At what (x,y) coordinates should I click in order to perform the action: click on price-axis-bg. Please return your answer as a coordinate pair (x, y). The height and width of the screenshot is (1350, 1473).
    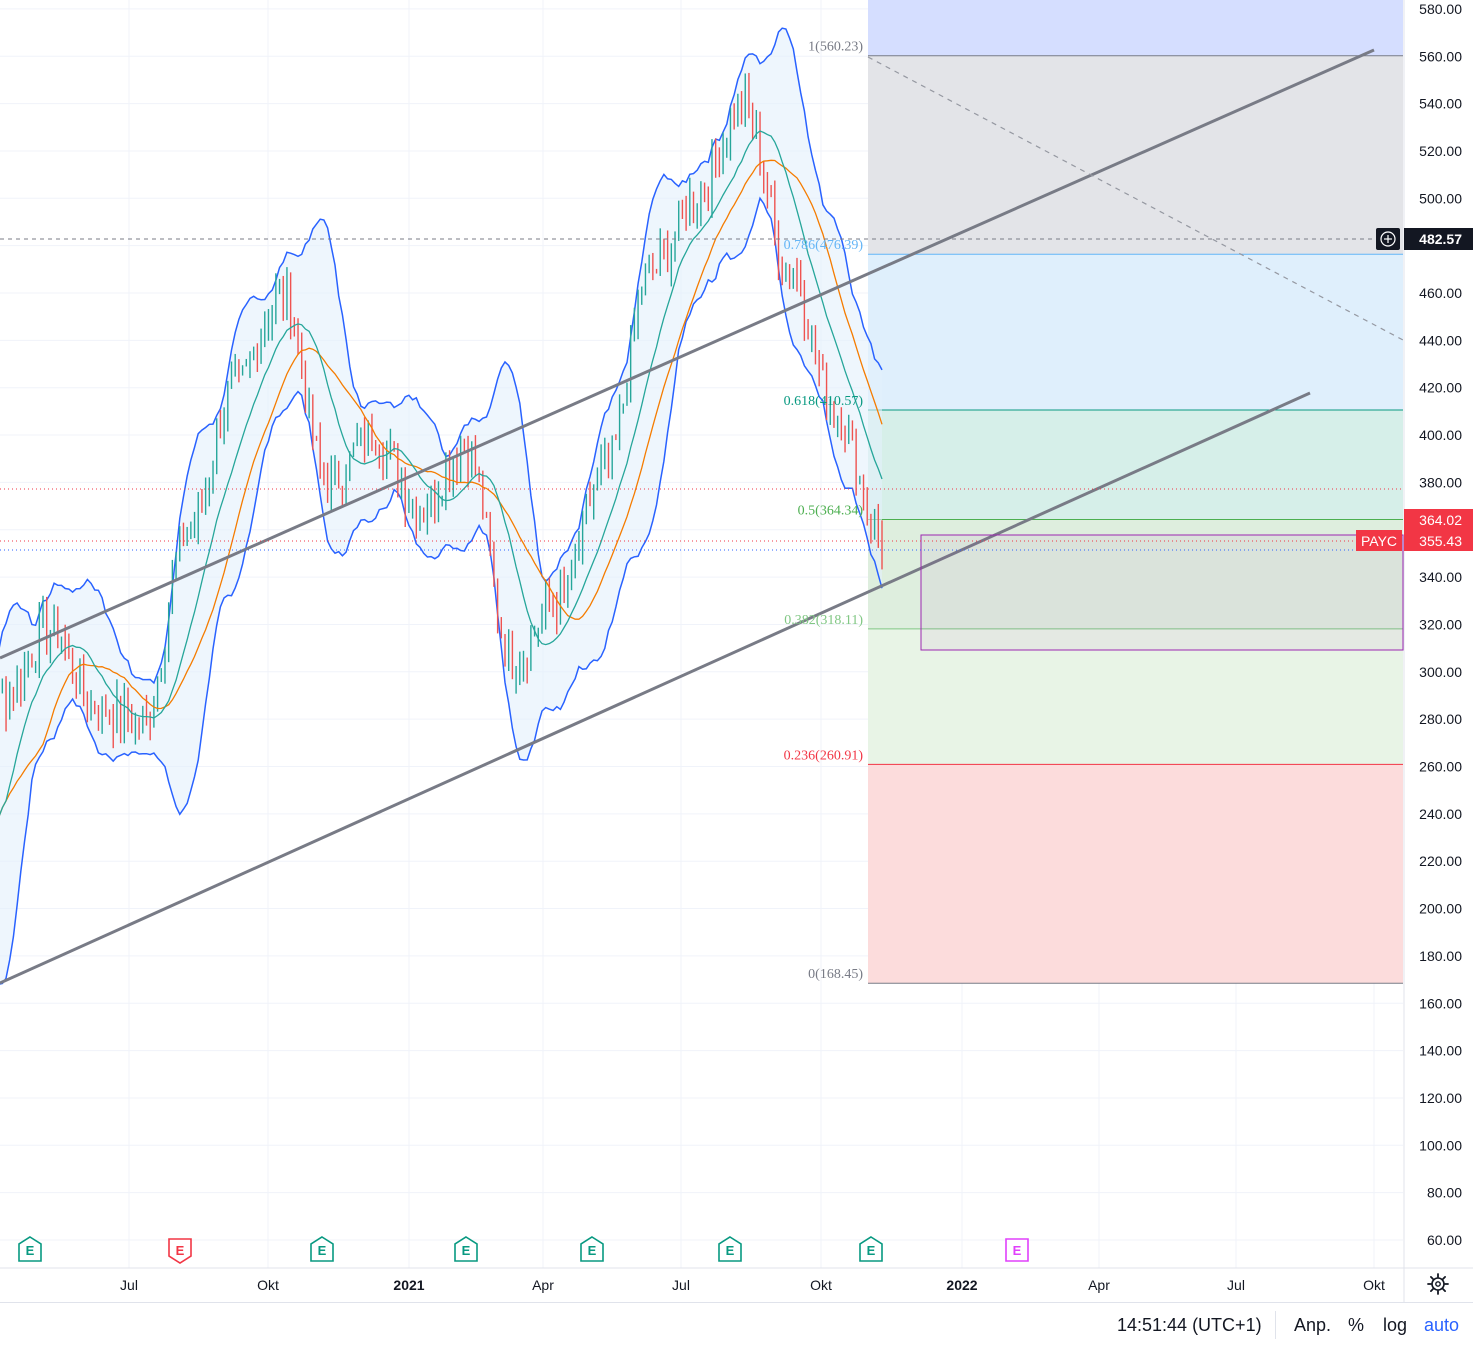
    Looking at the image, I should click on (1438, 634).